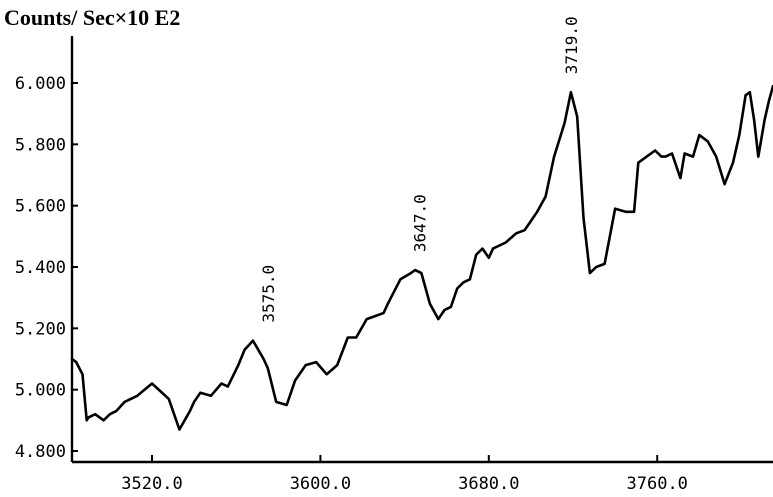 The image size is (773, 497). What do you see at coordinates (92, 17) in the screenshot?
I see `y-axis-label: Counts/ Sec×10 E2` at bounding box center [92, 17].